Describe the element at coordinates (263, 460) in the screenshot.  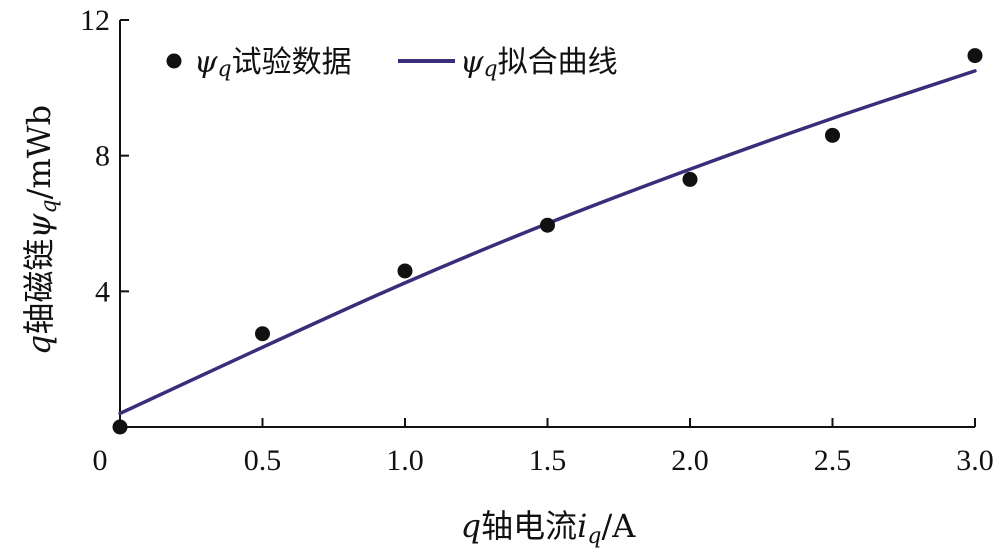
I see `x-tick-label: 0.5` at that location.